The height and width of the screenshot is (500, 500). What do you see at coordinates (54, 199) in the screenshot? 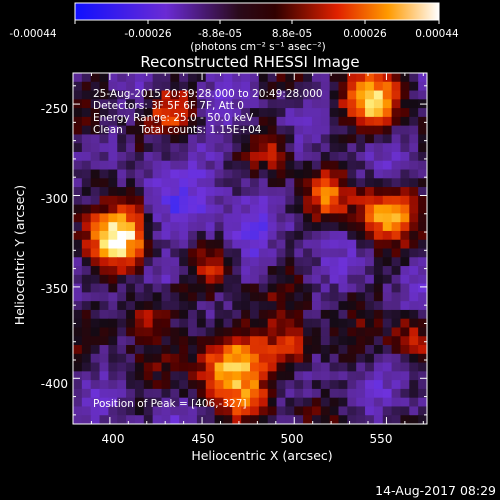
I see `y-tick-label: -300` at bounding box center [54, 199].